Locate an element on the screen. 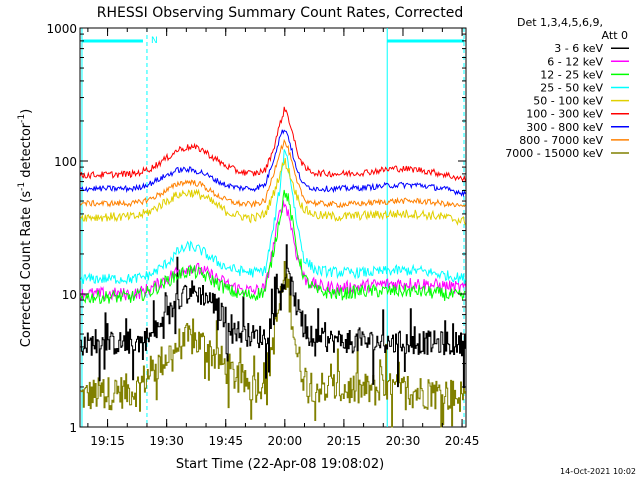  x-axis-label: Start Time (22-Apr-08 19:08:02) is located at coordinates (280, 464).